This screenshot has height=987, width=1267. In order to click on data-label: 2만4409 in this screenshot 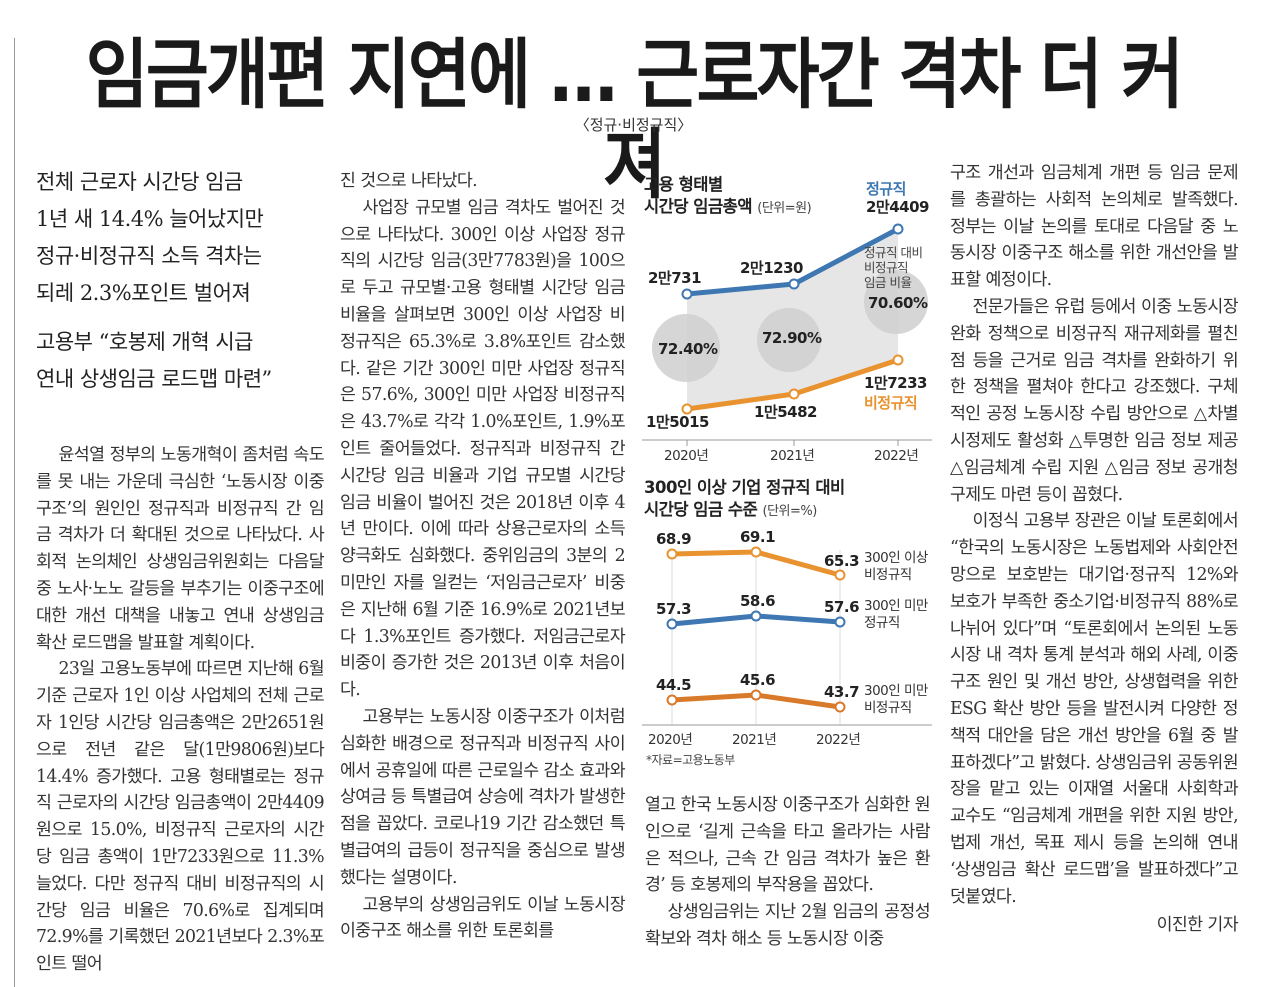, I will do `click(898, 207)`.